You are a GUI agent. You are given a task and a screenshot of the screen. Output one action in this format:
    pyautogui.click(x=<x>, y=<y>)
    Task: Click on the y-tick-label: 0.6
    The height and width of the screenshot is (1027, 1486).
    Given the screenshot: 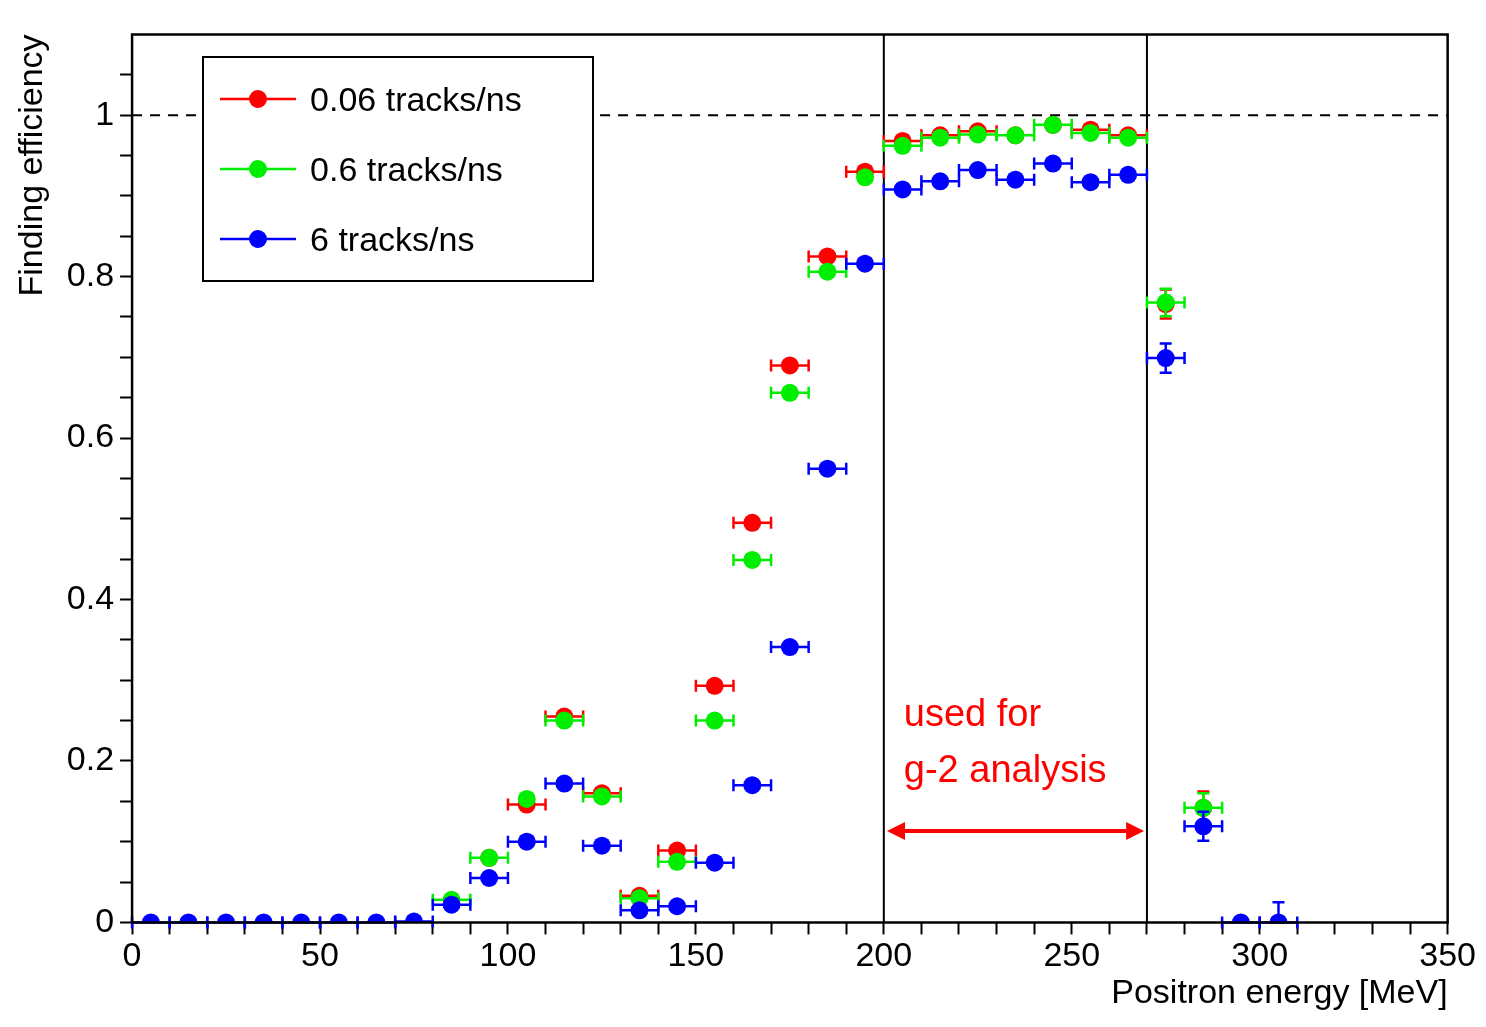 What is the action you would take?
    pyautogui.click(x=90, y=435)
    